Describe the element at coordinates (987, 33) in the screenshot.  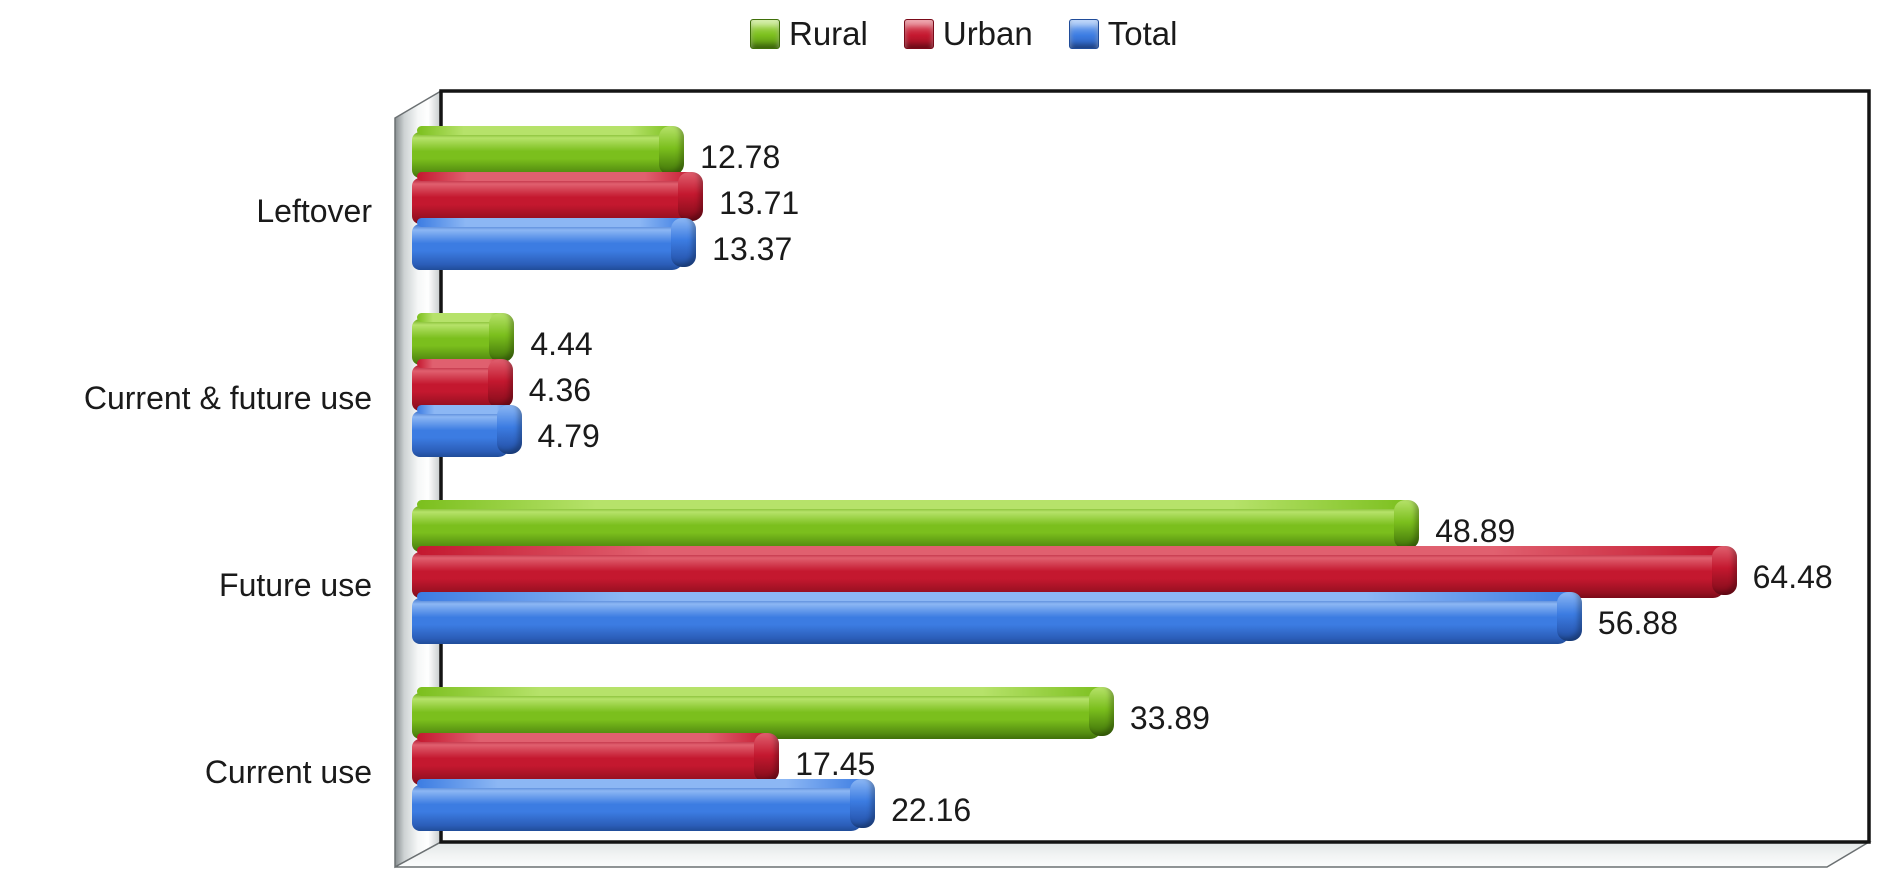
I see `legend-label: Urban` at that location.